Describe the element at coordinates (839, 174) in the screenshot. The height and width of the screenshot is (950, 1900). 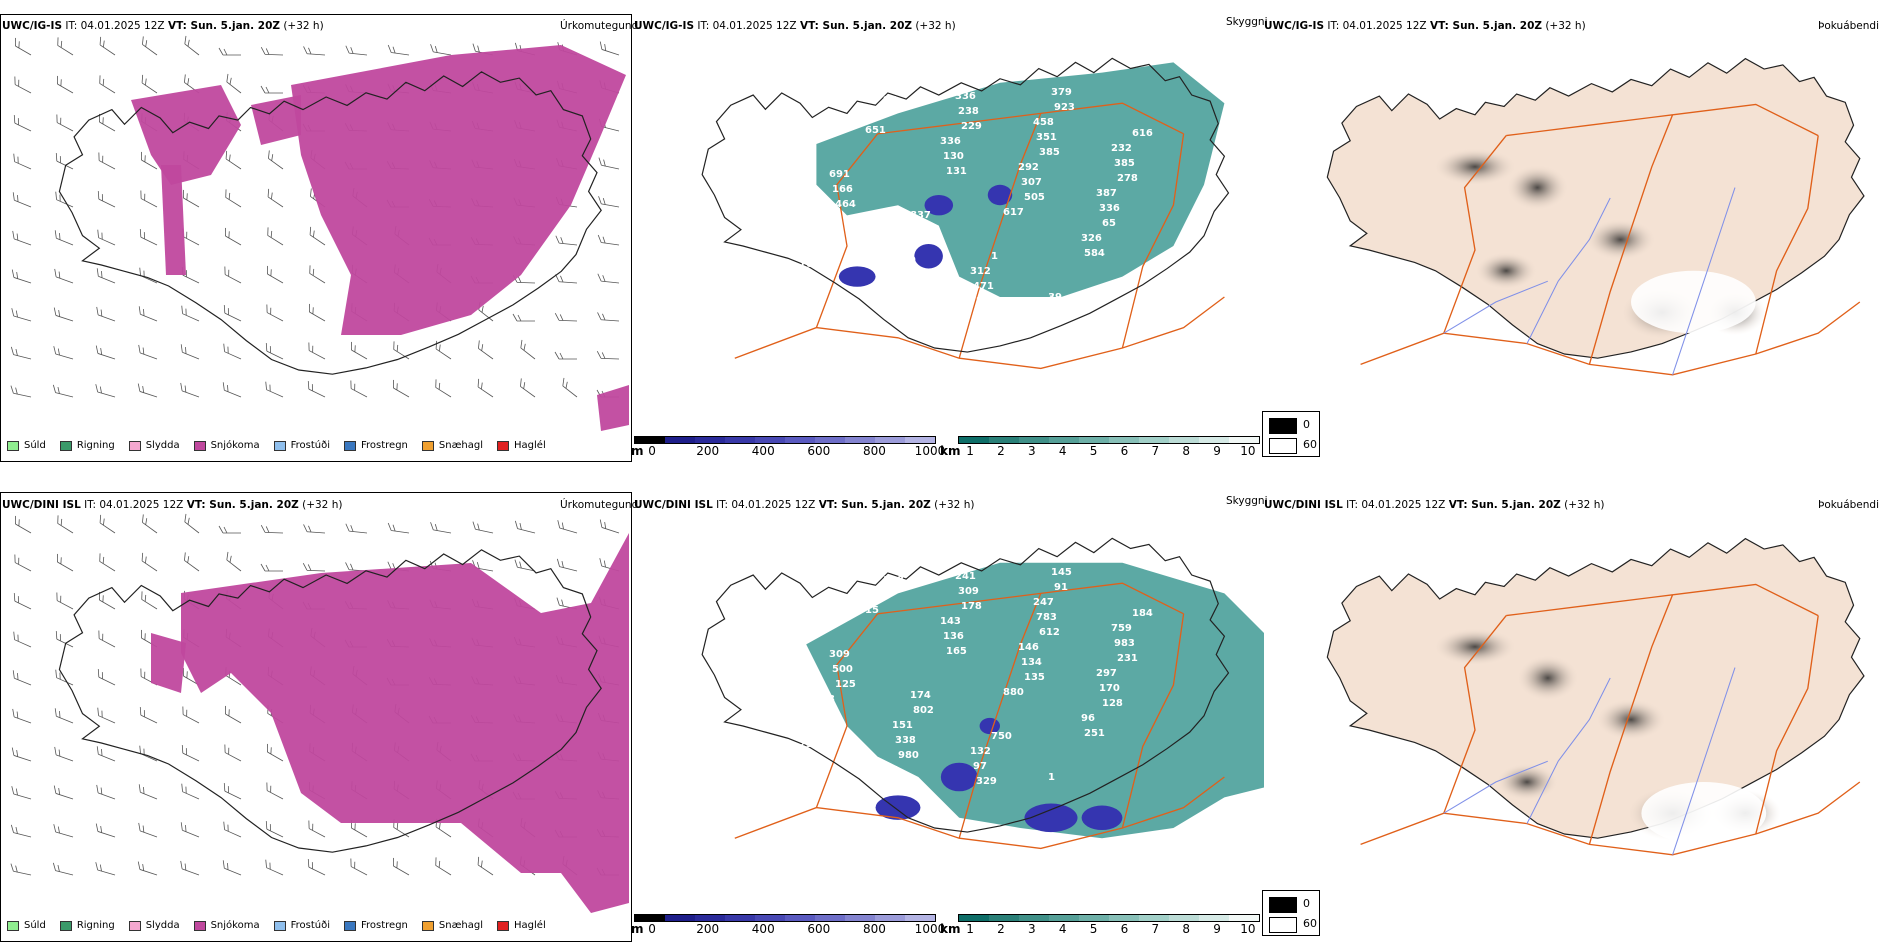
I see `cloud-base-label: 691` at that location.